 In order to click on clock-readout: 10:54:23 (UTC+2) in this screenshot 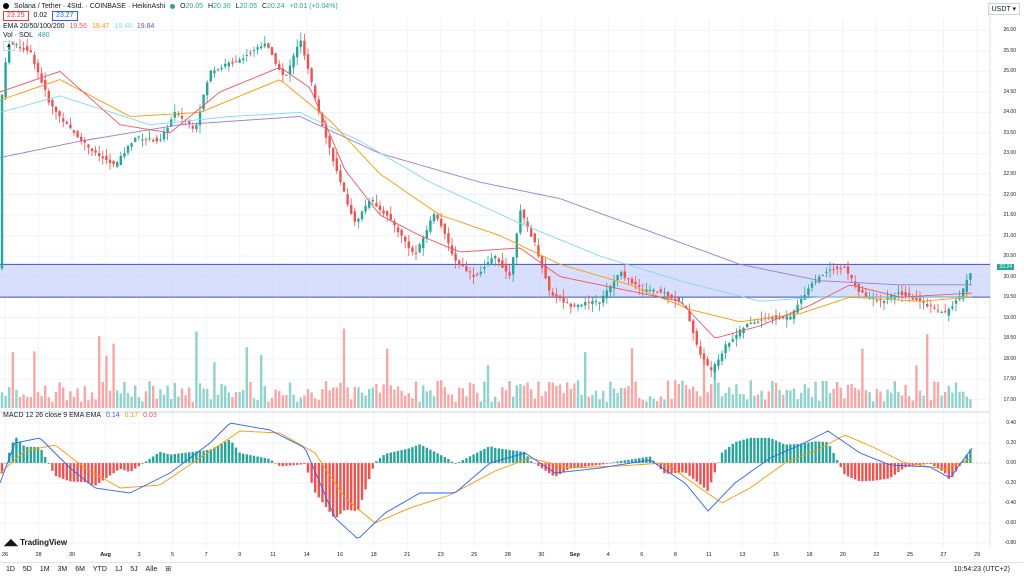, I will do `click(981, 569)`.